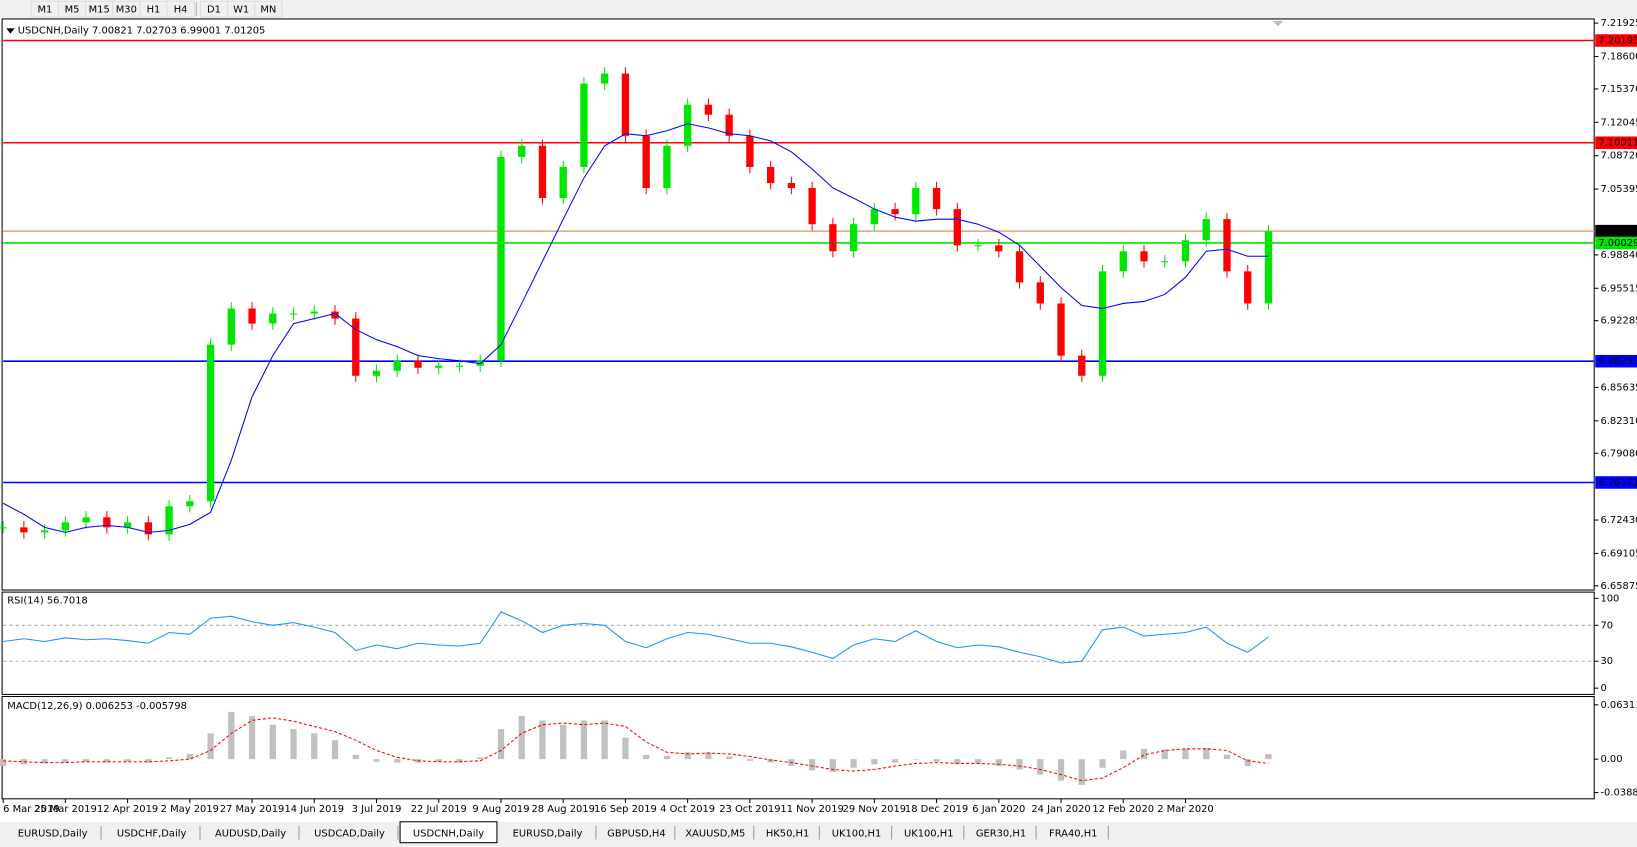  What do you see at coordinates (1618, 520) in the screenshot?
I see `y-tick-label: 6.72430` at bounding box center [1618, 520].